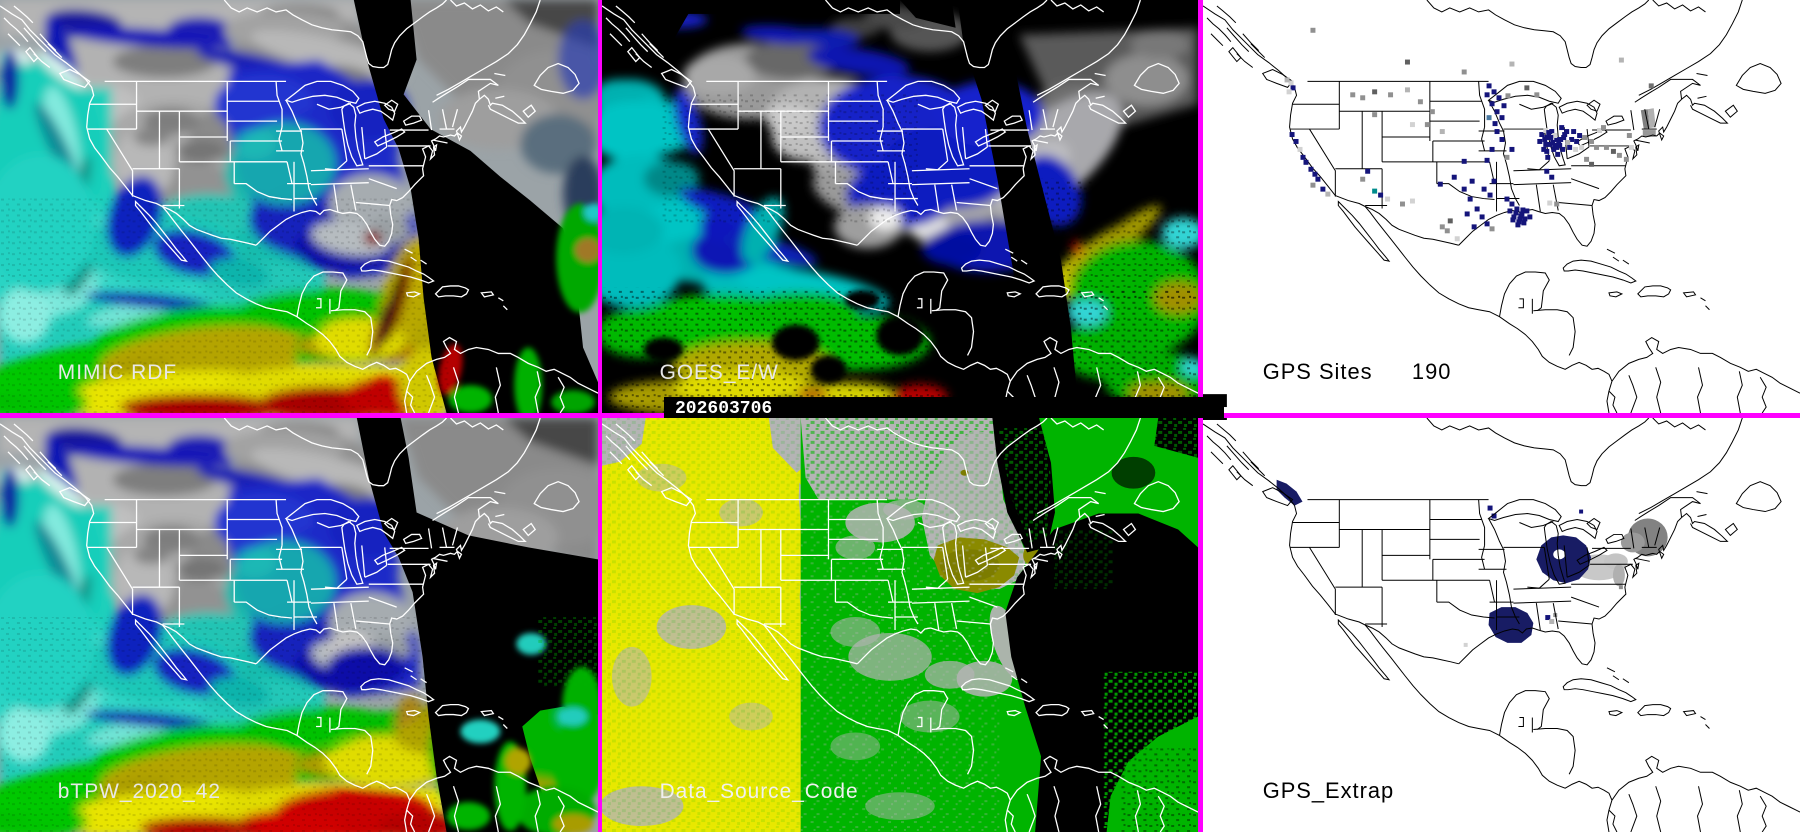 The width and height of the screenshot is (1800, 832). What do you see at coordinates (1318, 371) in the screenshot?
I see `svg-text: GPS Sites` at bounding box center [1318, 371].